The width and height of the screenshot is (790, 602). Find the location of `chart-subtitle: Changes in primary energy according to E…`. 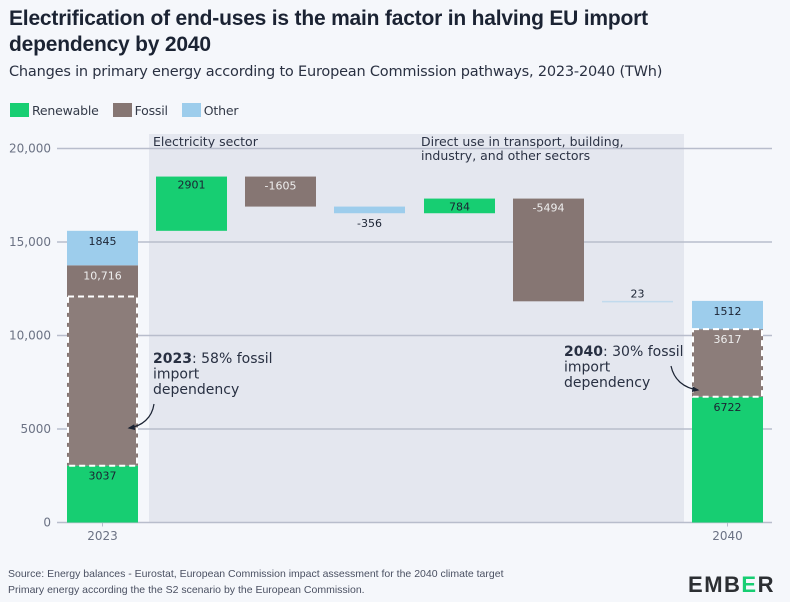

chart-subtitle: Changes in primary energy according to E… is located at coordinates (336, 72).